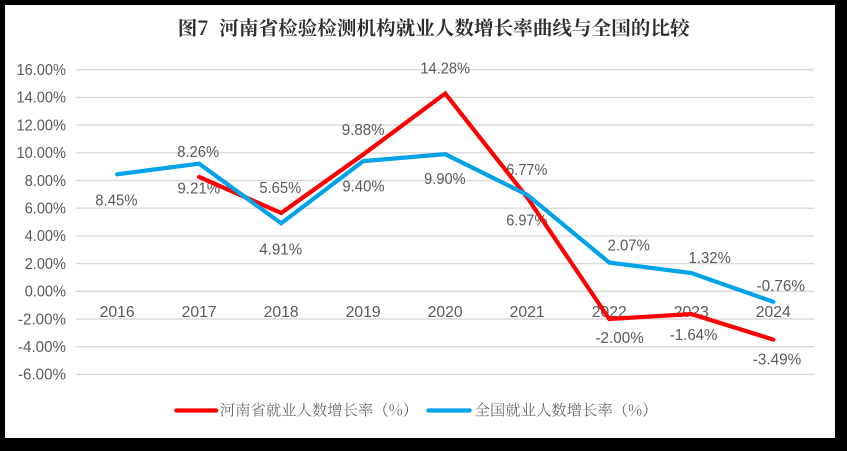 The width and height of the screenshot is (847, 451). What do you see at coordinates (46, 236) in the screenshot?
I see `svg-text: 4.00%` at bounding box center [46, 236].